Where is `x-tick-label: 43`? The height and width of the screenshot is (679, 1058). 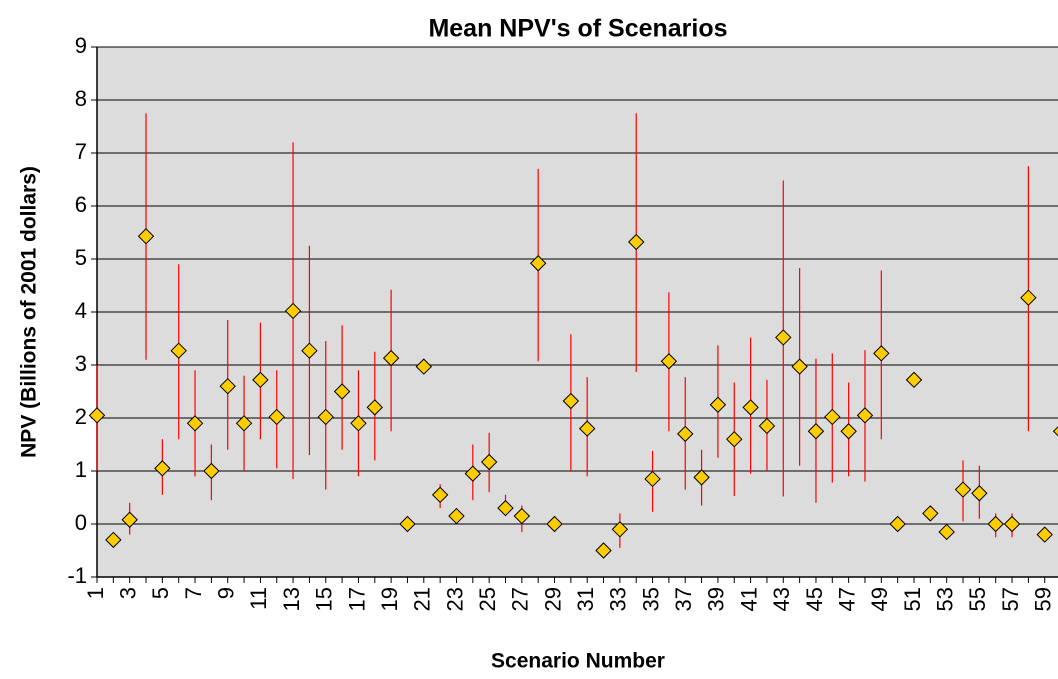
x-tick-label: 43 is located at coordinates (781, 599).